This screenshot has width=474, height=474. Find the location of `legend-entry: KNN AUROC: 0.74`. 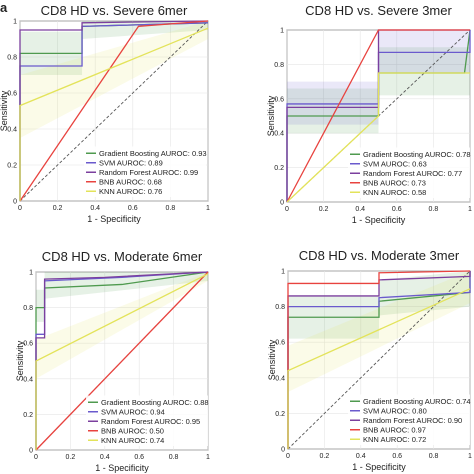

legend-entry: KNN AUROC: 0.74 is located at coordinates (132, 440).